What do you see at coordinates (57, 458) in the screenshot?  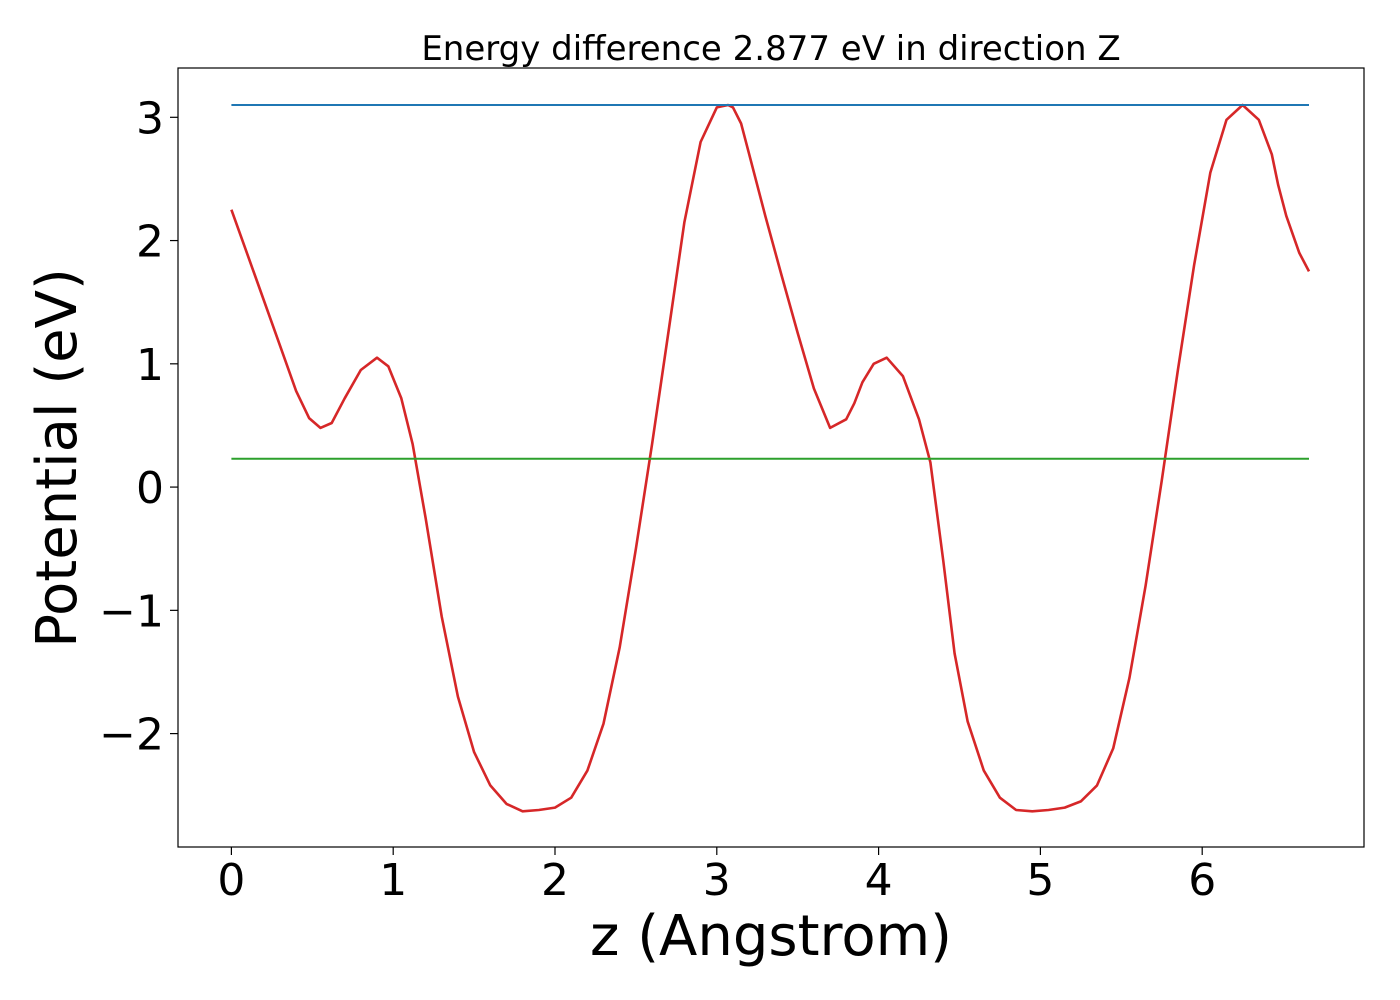 I see `y-axis-label: Potential (eV)` at bounding box center [57, 458].